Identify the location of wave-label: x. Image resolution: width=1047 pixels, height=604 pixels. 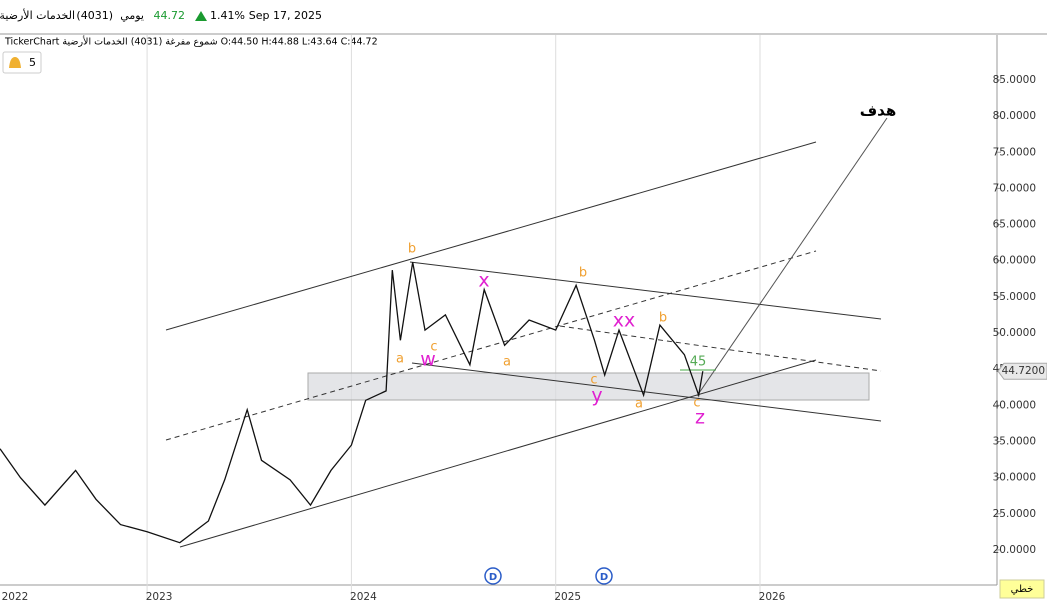
(483, 281).